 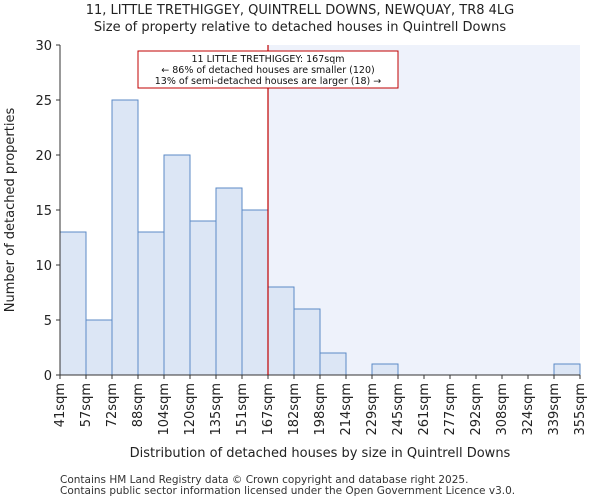 I want to click on x-tick-label: 277sqm, so click(x=450, y=409).